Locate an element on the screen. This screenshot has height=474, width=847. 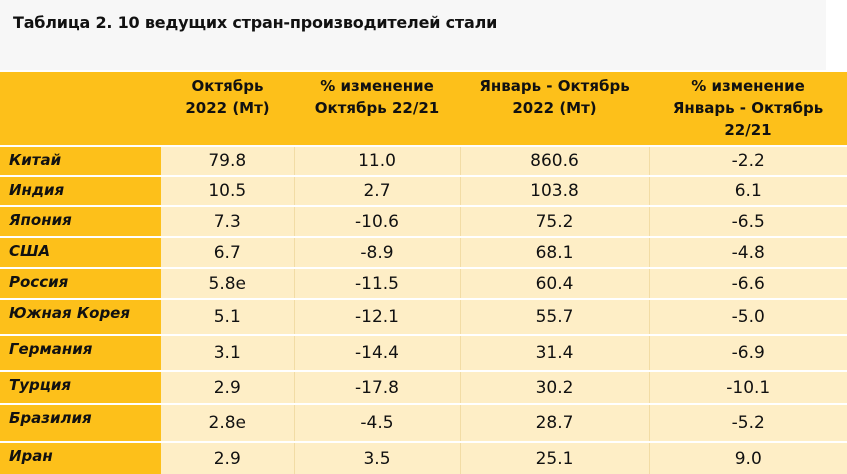
october-change-cell: -10.6 is located at coordinates (376, 221).